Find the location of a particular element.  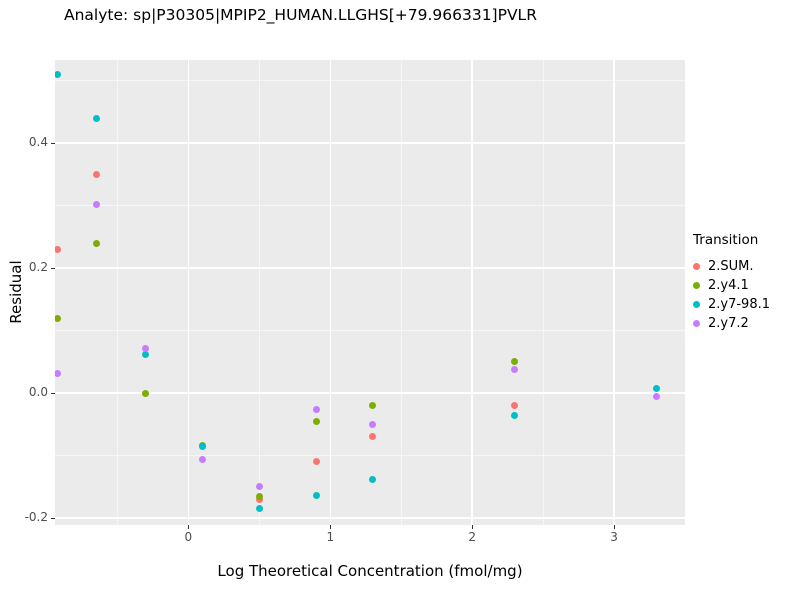

legend-item-label: 2.SUM. is located at coordinates (731, 266).